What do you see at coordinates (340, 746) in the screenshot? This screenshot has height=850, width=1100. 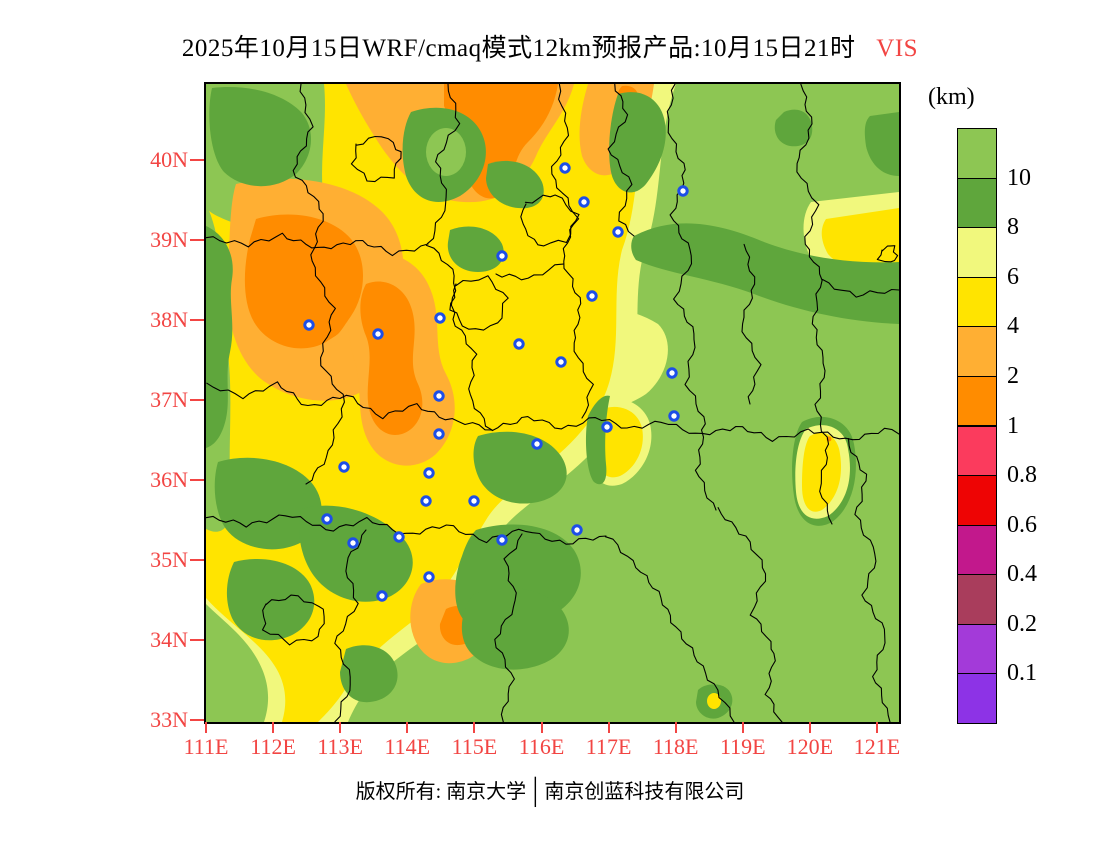 I see `longitude-label: 113E` at bounding box center [340, 746].